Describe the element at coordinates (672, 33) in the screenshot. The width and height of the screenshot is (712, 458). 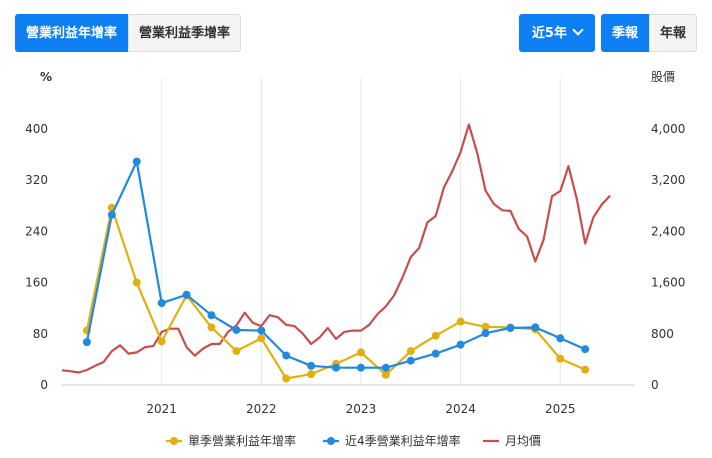
I see `period-annual-button: 年報` at that location.